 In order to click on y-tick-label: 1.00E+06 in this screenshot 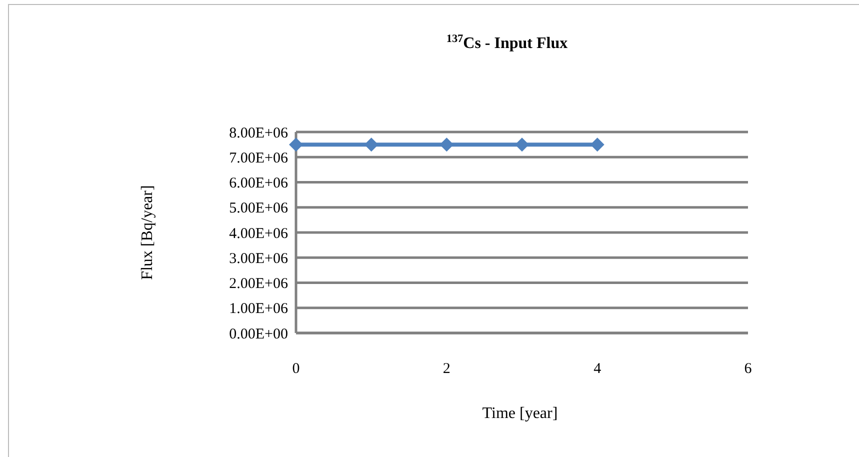, I will do `click(258, 309)`.